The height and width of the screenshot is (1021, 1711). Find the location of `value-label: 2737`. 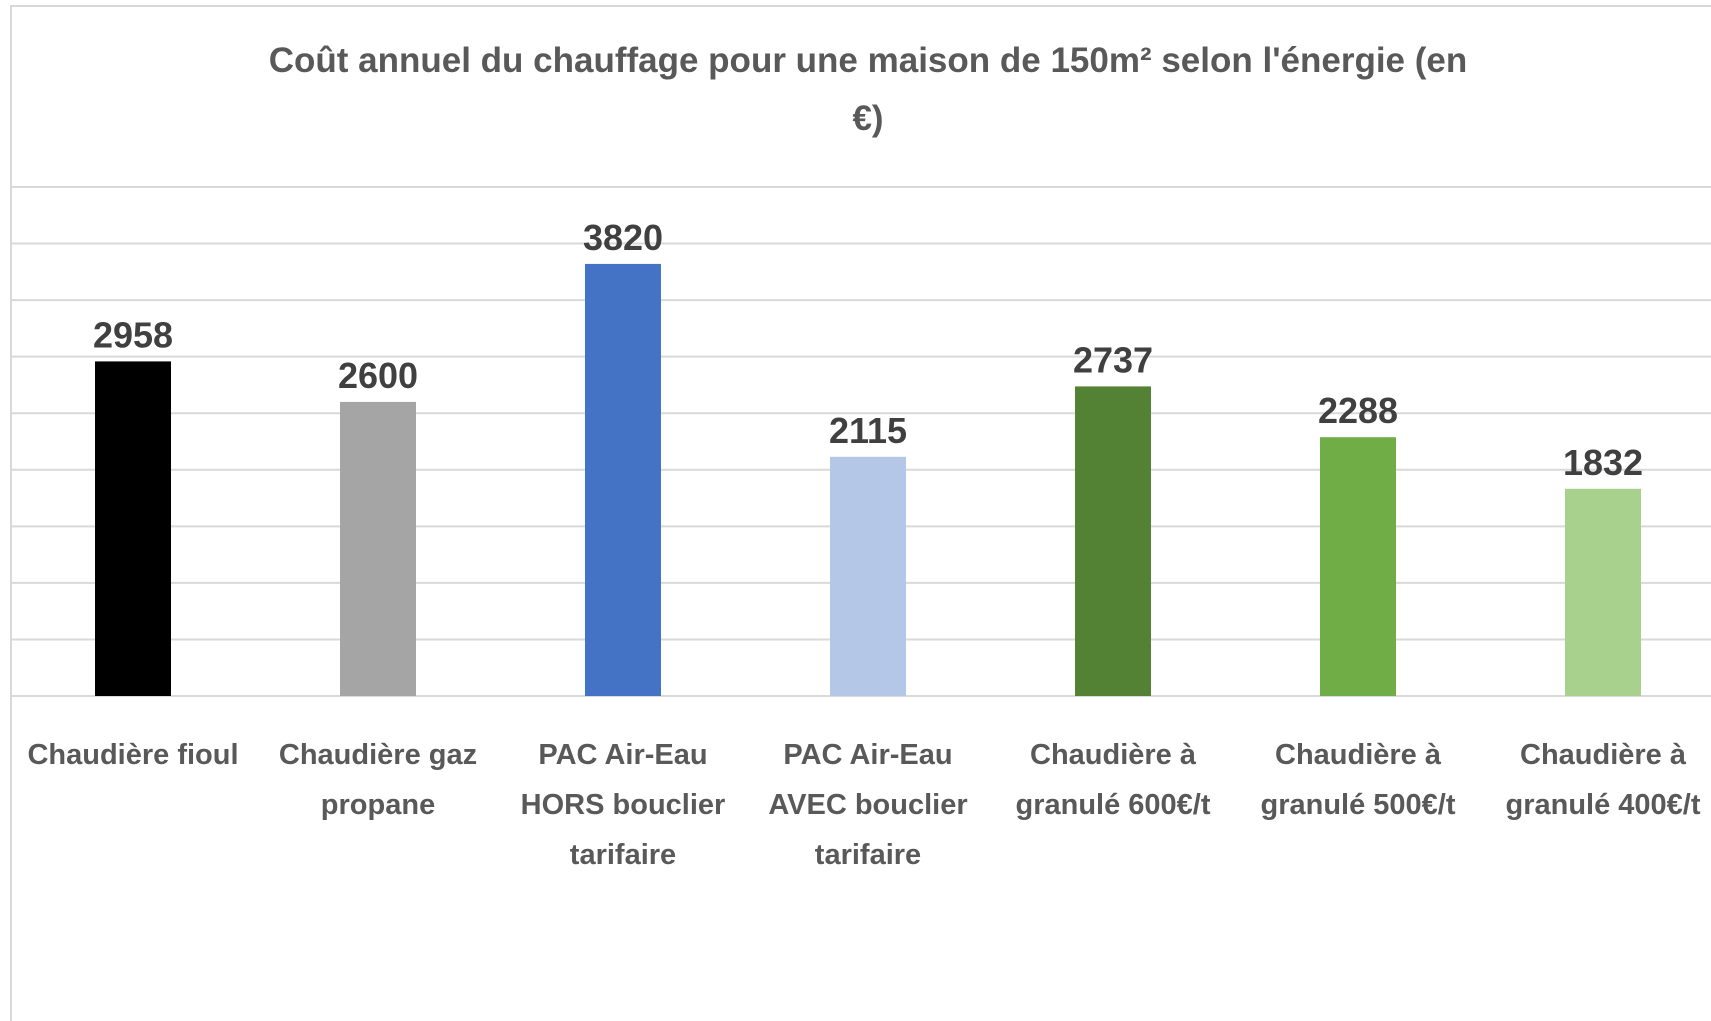

value-label: 2737 is located at coordinates (1113, 359).